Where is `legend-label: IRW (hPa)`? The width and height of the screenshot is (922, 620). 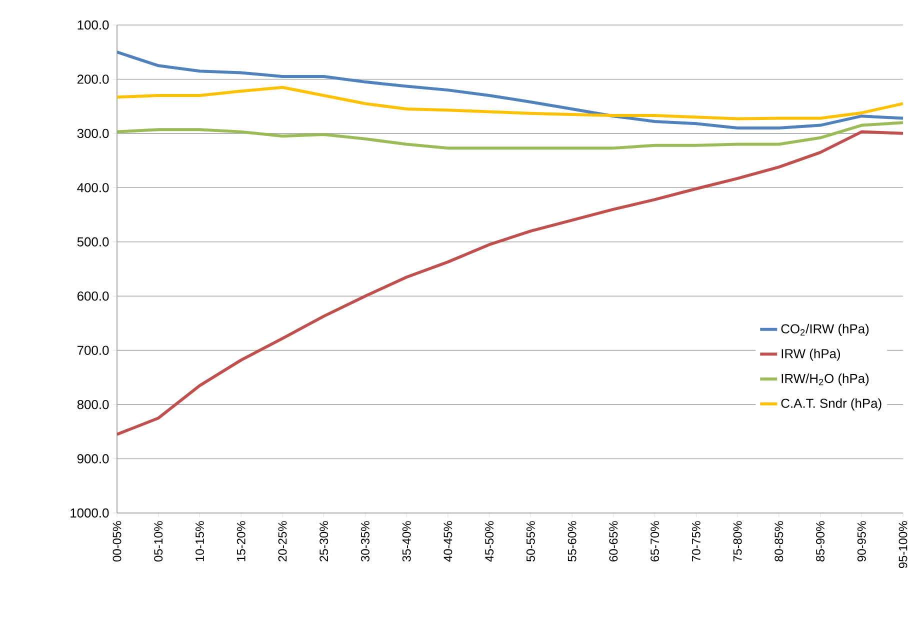
legend-label: IRW (hPa) is located at coordinates (811, 354).